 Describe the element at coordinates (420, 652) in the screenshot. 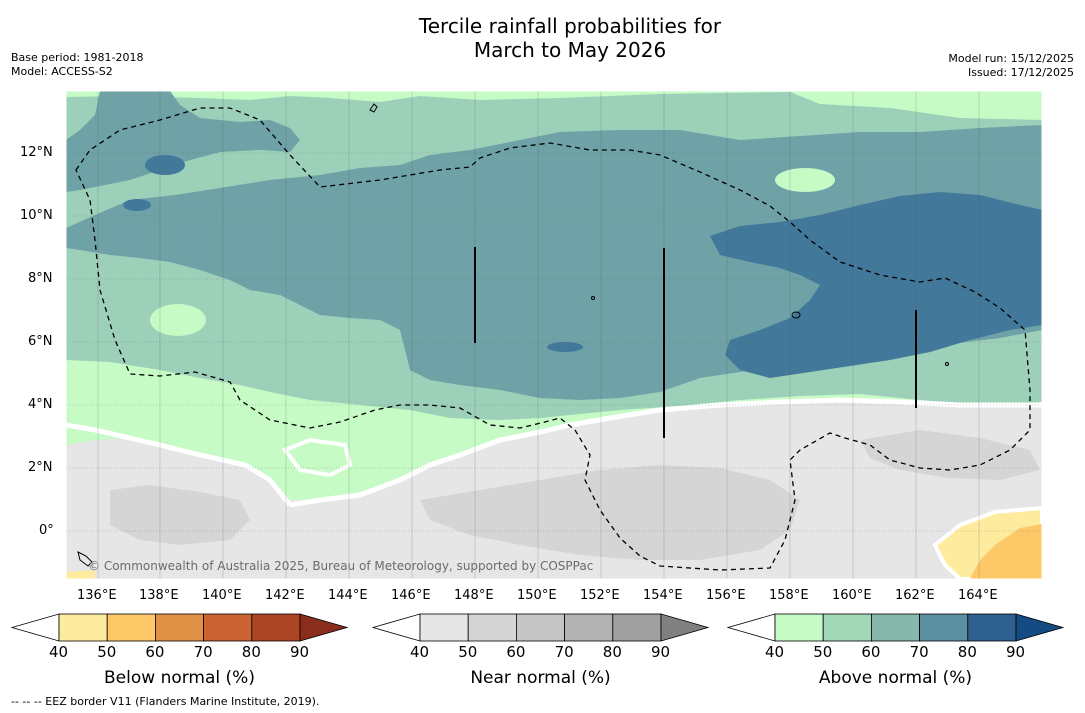

I see `colorbar-near-tick: 40` at that location.